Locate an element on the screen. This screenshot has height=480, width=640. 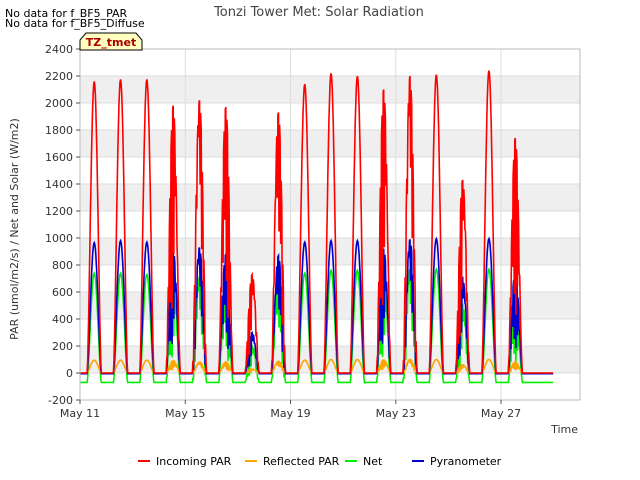
x-tick-label: May 15 is located at coordinates (185, 413).